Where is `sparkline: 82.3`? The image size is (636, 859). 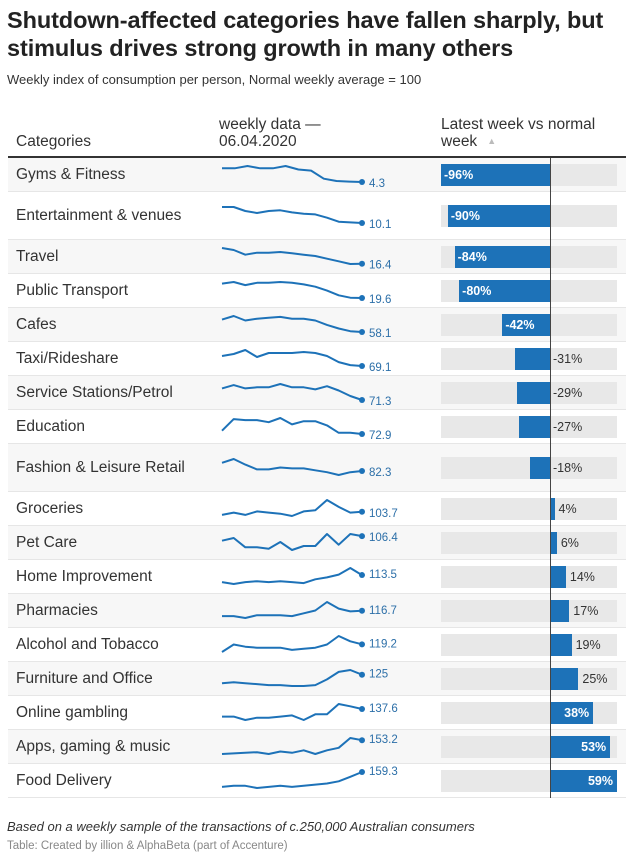 sparkline: 82.3 is located at coordinates (306, 468).